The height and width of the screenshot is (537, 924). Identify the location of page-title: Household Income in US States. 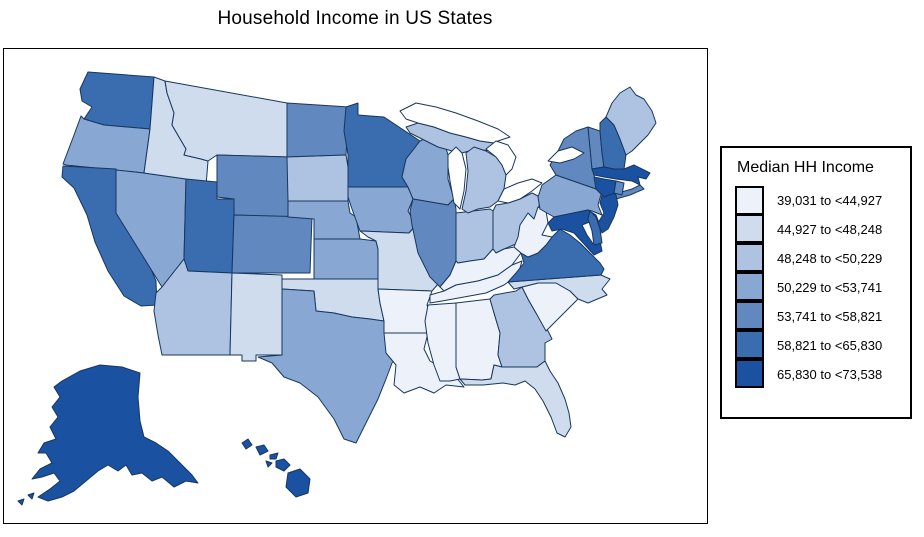
(355, 18).